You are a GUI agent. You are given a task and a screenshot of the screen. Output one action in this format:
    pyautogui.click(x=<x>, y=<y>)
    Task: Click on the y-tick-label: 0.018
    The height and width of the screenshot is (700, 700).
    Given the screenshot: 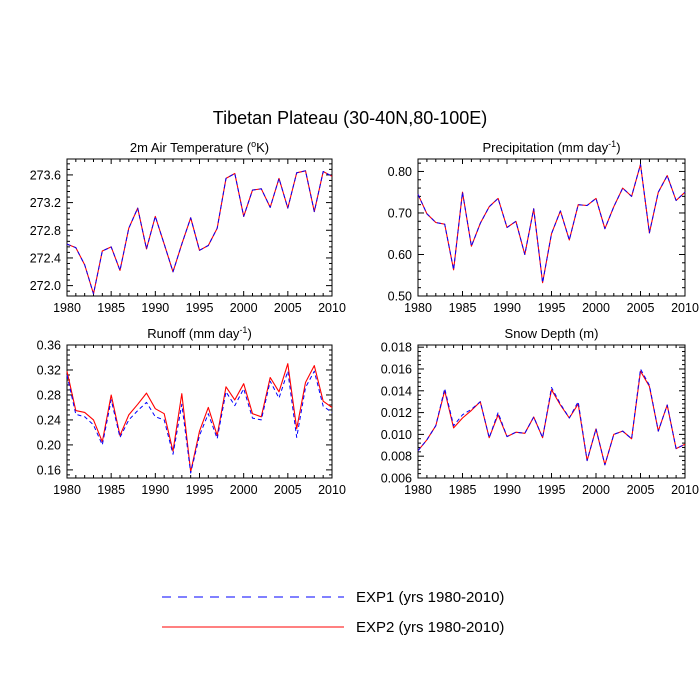 What is the action you would take?
    pyautogui.click(x=396, y=348)
    